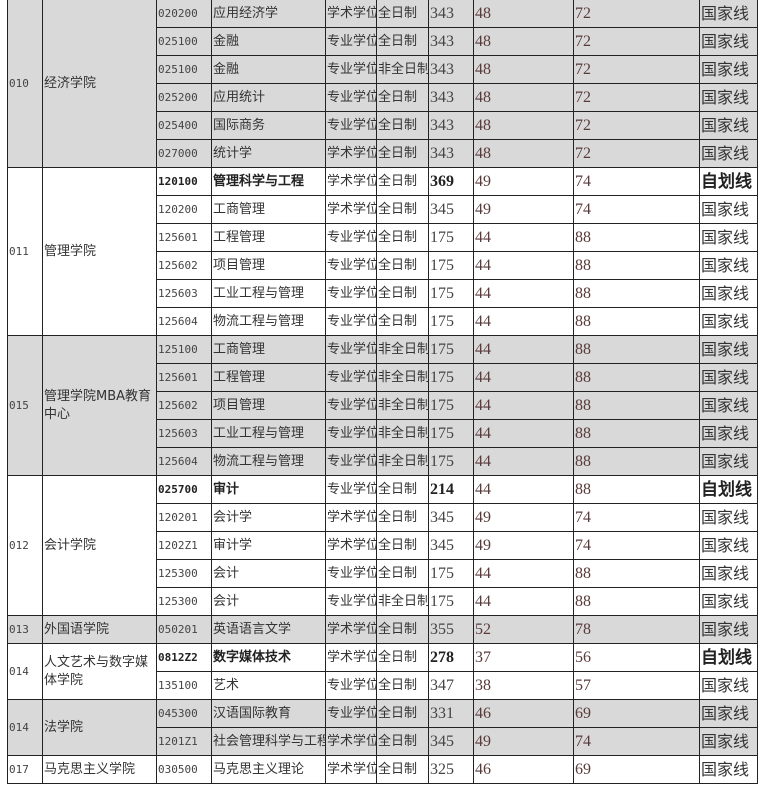 The image size is (764, 787). I want to click on total-score: 355, so click(451, 629).